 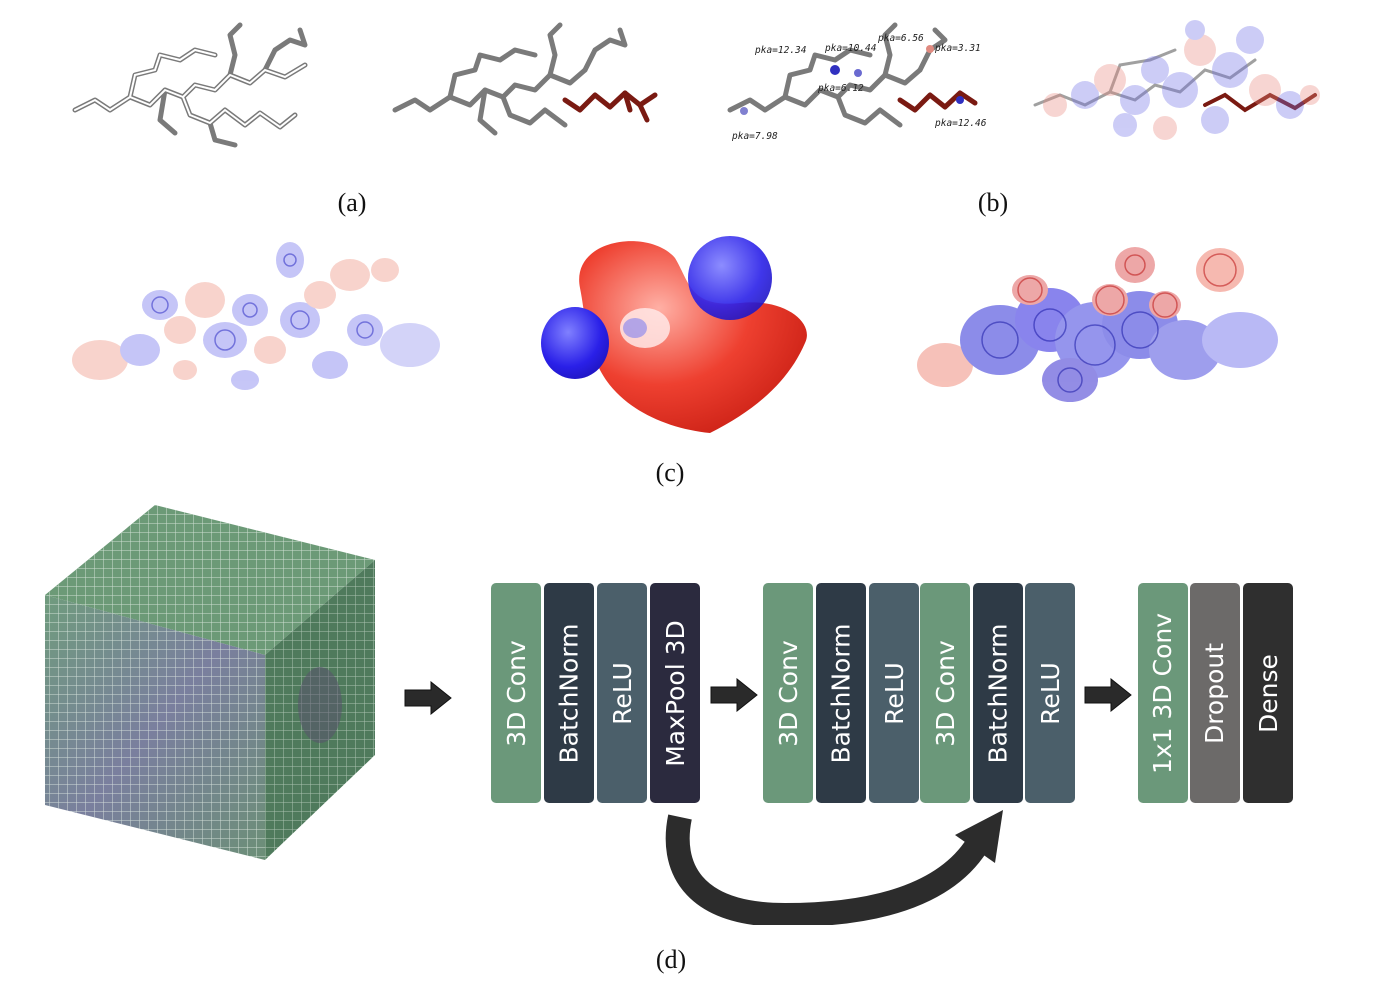 I want to click on pka-label: pka=12.46, so click(x=960, y=123).